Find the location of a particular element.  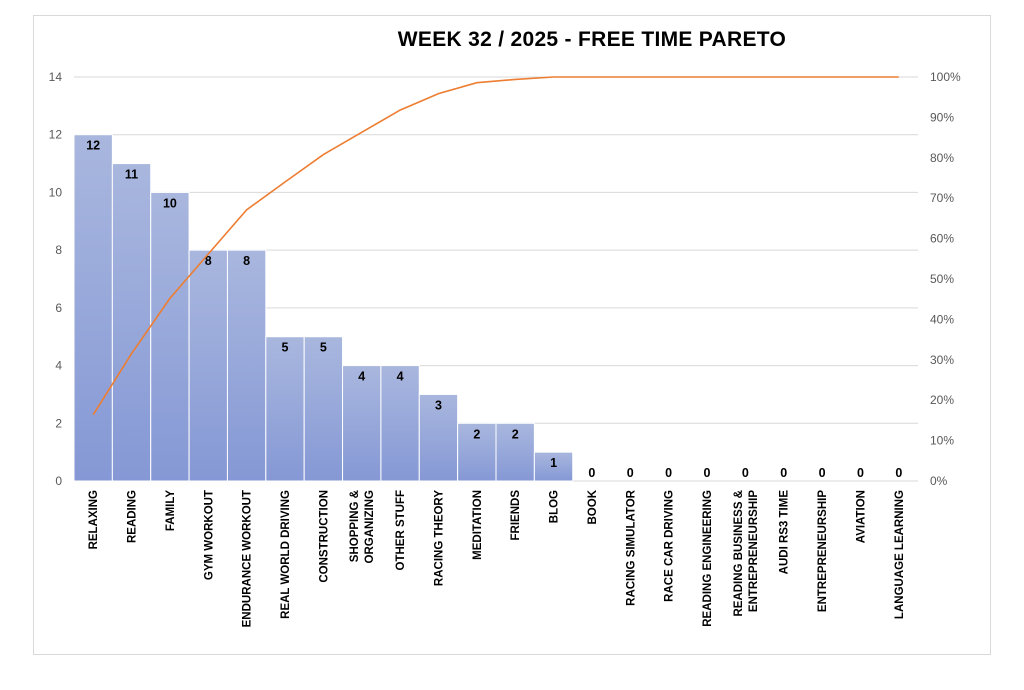

x-tick-label: ENDURANCE WORKOUT is located at coordinates (248, 558).